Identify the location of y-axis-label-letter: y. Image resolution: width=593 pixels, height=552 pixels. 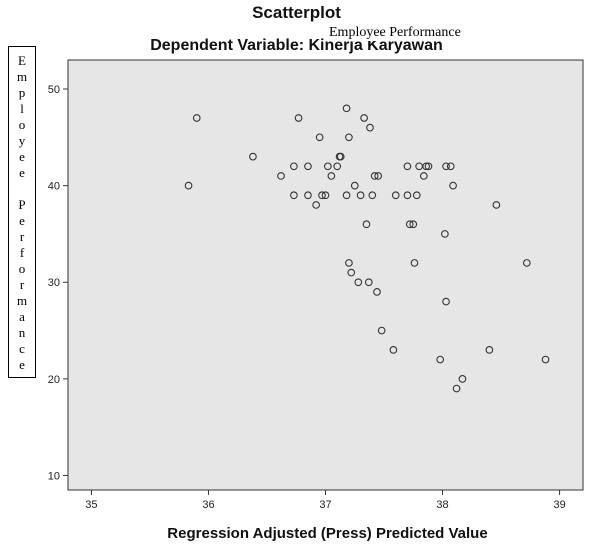
(22, 140).